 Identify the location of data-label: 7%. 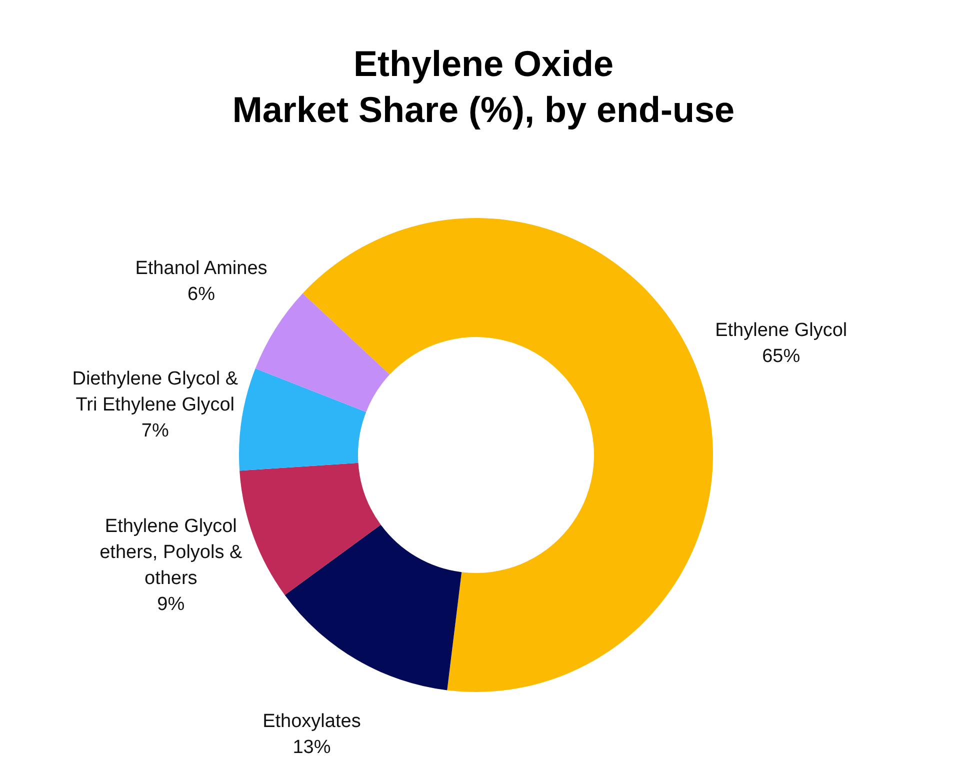
(155, 431).